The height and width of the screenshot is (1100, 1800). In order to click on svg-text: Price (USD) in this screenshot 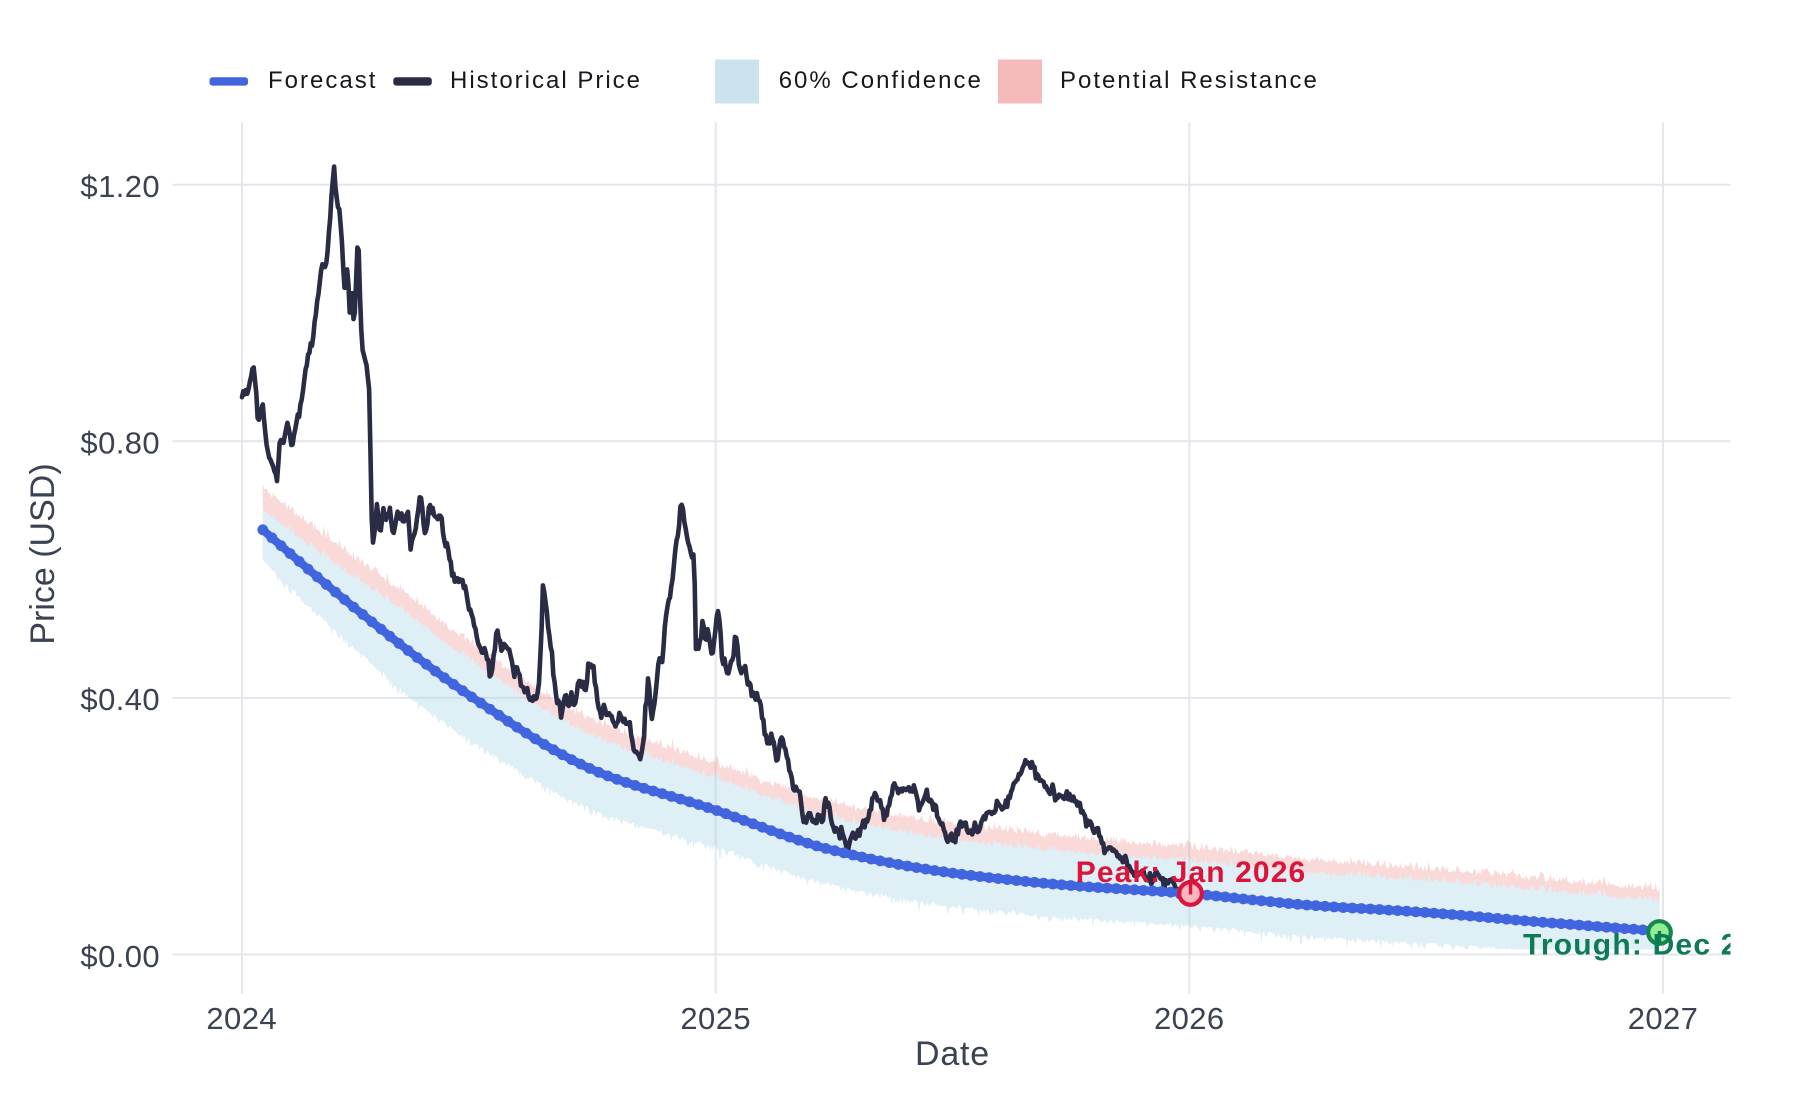, I will do `click(43, 553)`.